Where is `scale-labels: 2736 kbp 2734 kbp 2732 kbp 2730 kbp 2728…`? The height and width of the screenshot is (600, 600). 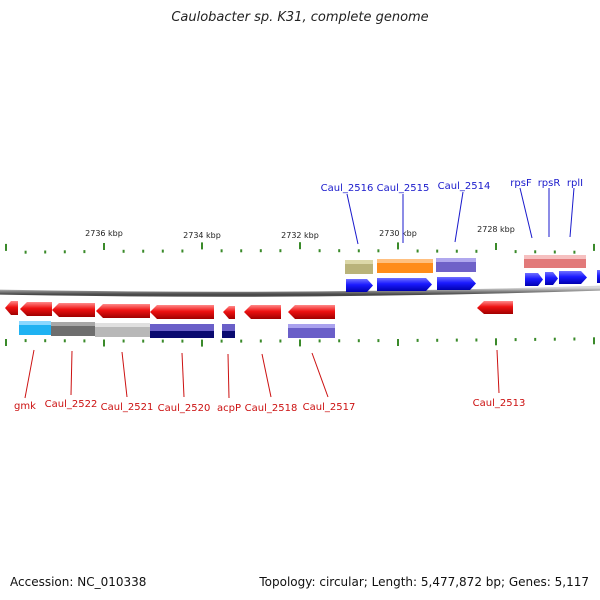 scale-labels: 2736 kbp 2734 kbp 2732 kbp 2730 kbp 2728… is located at coordinates (300, 232).